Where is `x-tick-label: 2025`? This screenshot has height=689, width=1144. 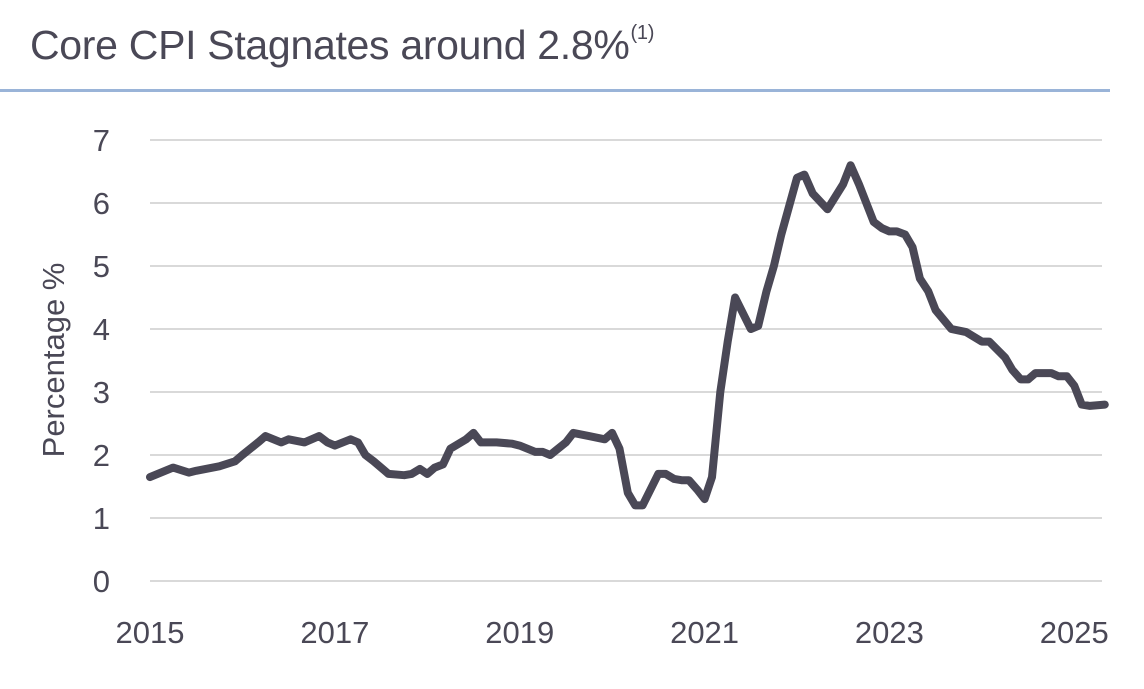
x-tick-label: 2025 is located at coordinates (1074, 632).